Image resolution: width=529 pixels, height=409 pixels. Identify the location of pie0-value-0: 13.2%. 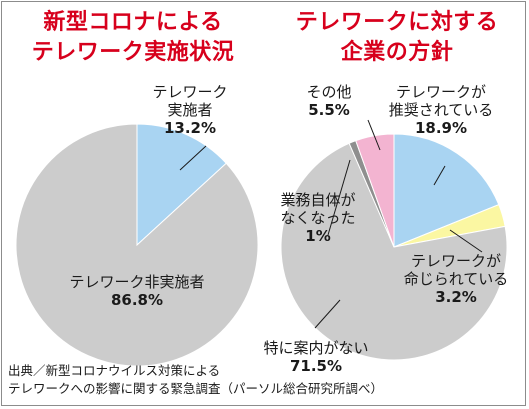
(190, 128).